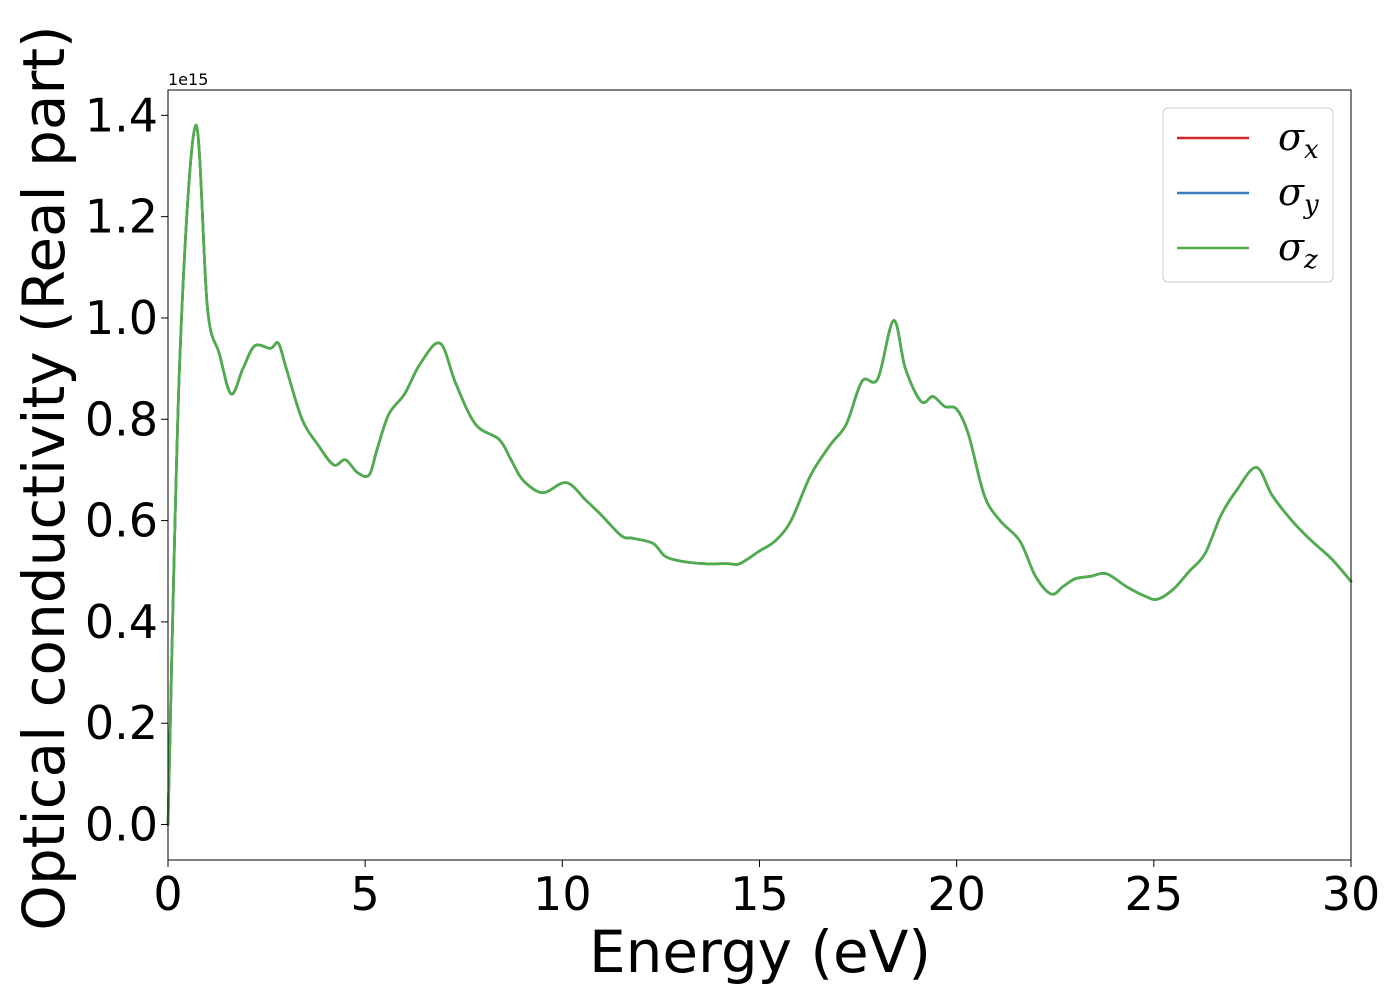 Image resolution: width=1400 pixels, height=1000 pixels. What do you see at coordinates (121, 419) in the screenshot?
I see `y-tick-label: 0.8` at bounding box center [121, 419].